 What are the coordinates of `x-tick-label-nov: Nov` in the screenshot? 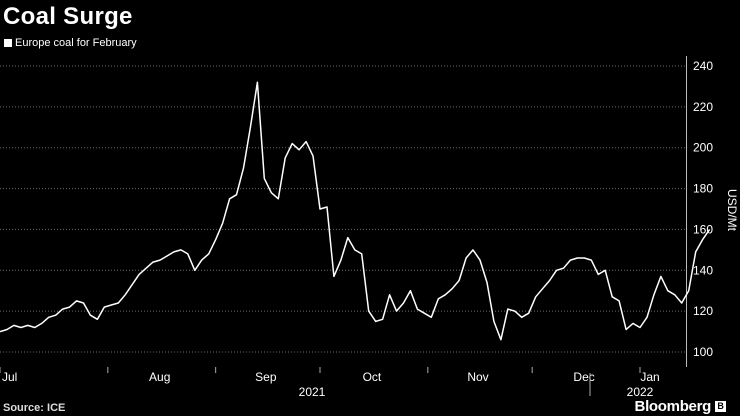 It's located at (477, 377).